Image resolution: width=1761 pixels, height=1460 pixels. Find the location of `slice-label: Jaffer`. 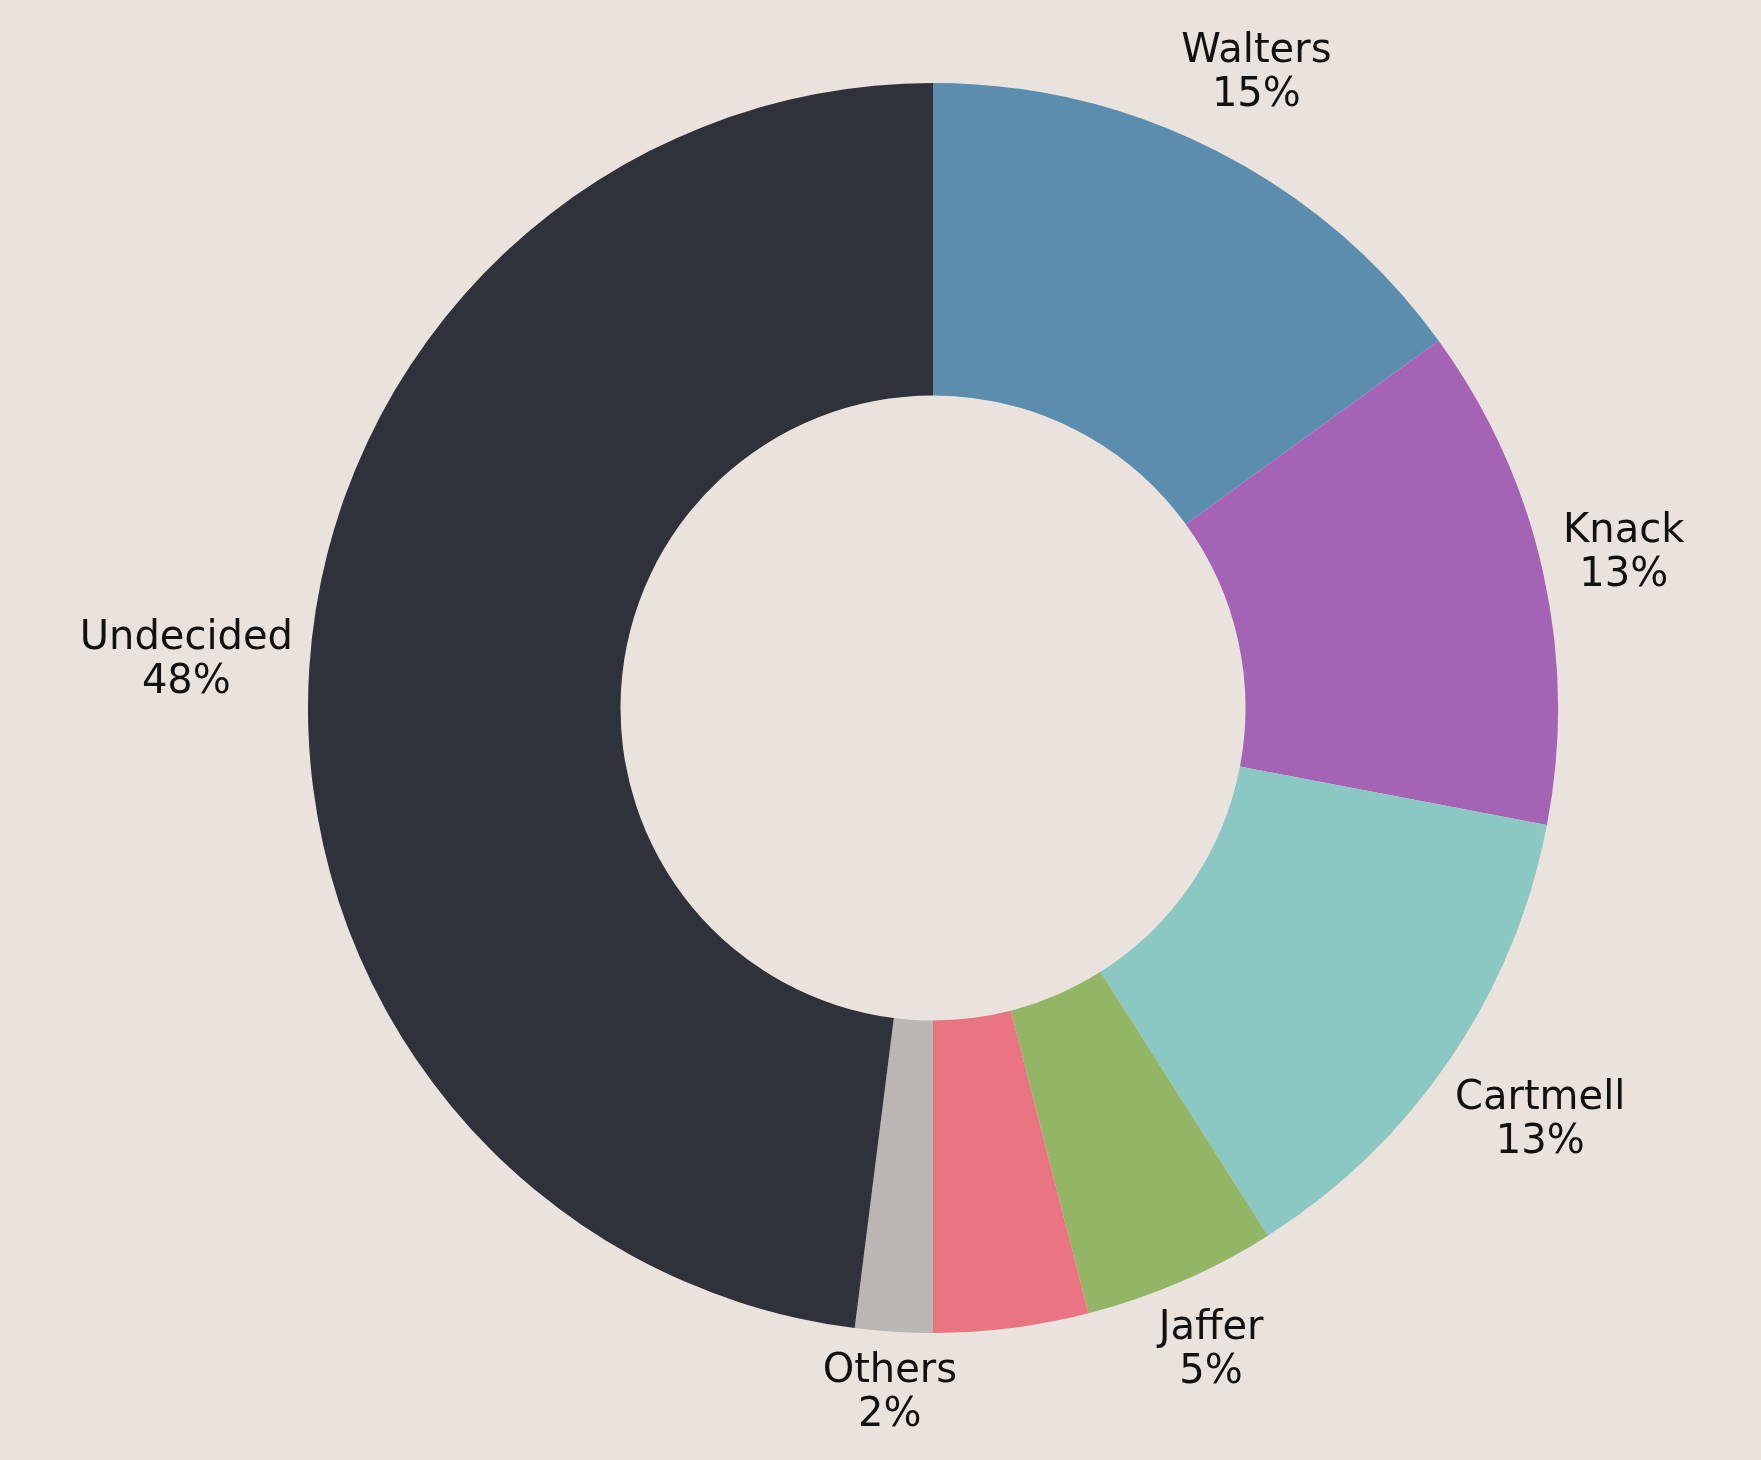

slice-label: Jaffer is located at coordinates (1210, 1325).